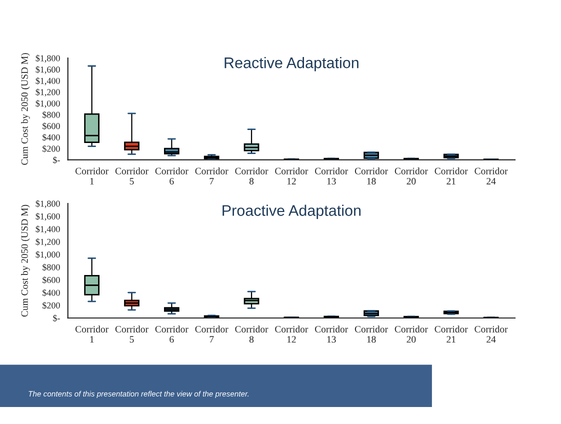  Describe the element at coordinates (291, 64) in the screenshot. I see `chart-title: Reactive Adaptation` at that location.